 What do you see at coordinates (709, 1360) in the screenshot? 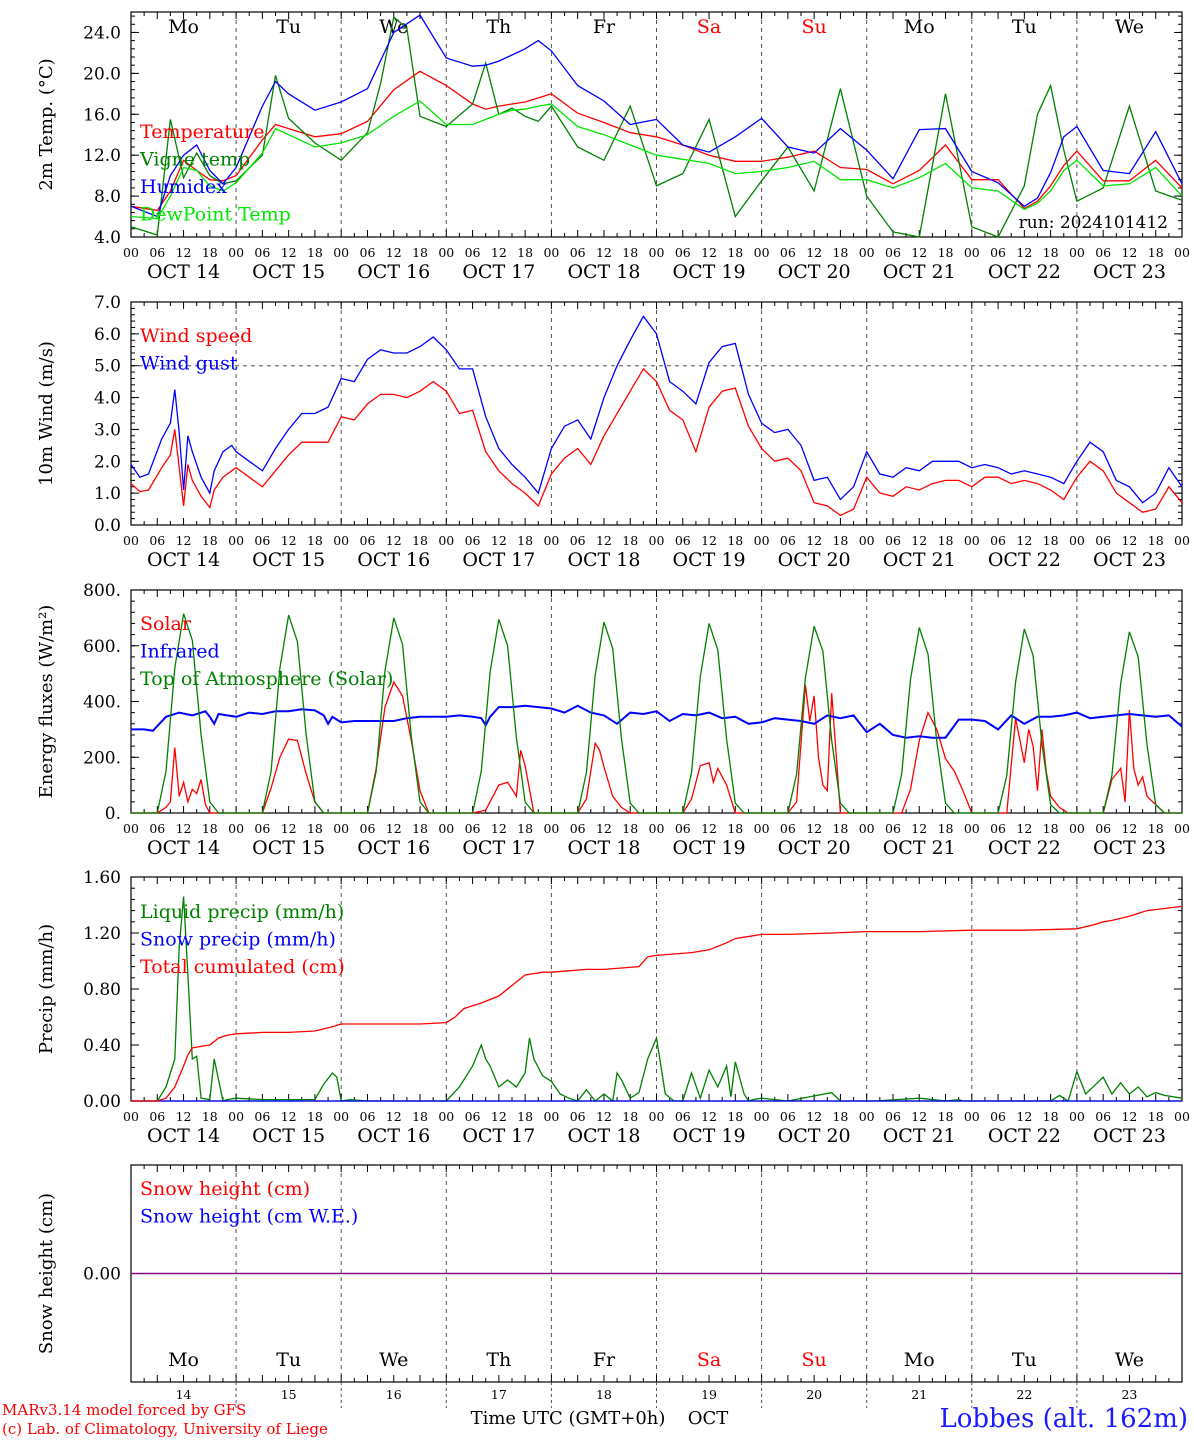
I see `weekday-label-bottom: Sa` at bounding box center [709, 1360].